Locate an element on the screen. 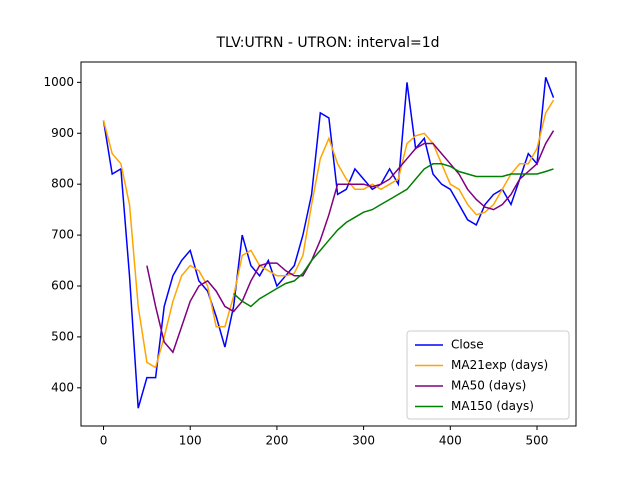  legend-label: MA50 (days) is located at coordinates (488, 386).